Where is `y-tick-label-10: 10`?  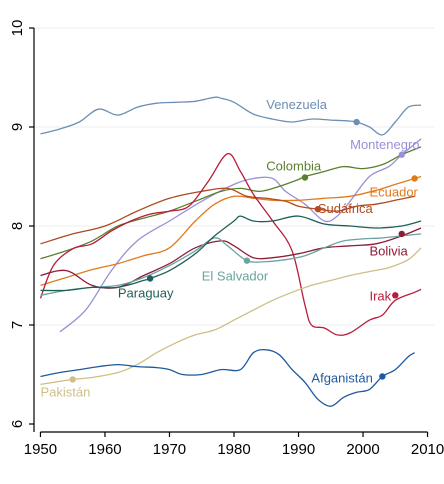 y-tick-label-10: 10 is located at coordinates (17, 28).